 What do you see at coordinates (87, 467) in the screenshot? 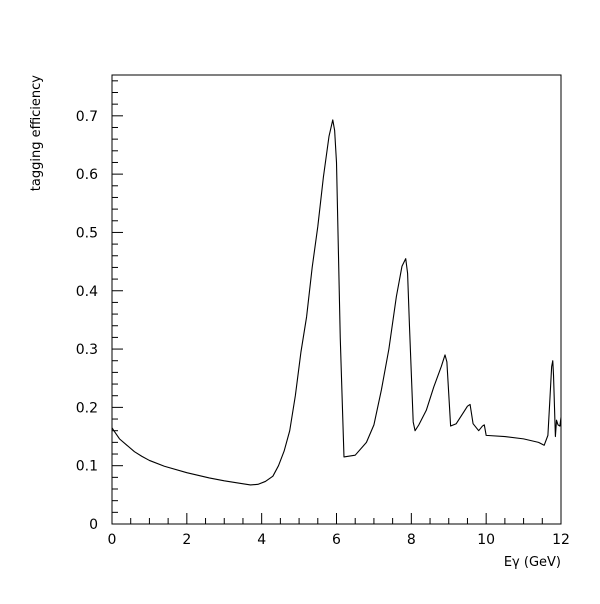
I see `y-tick-label: 0.1` at bounding box center [87, 467].